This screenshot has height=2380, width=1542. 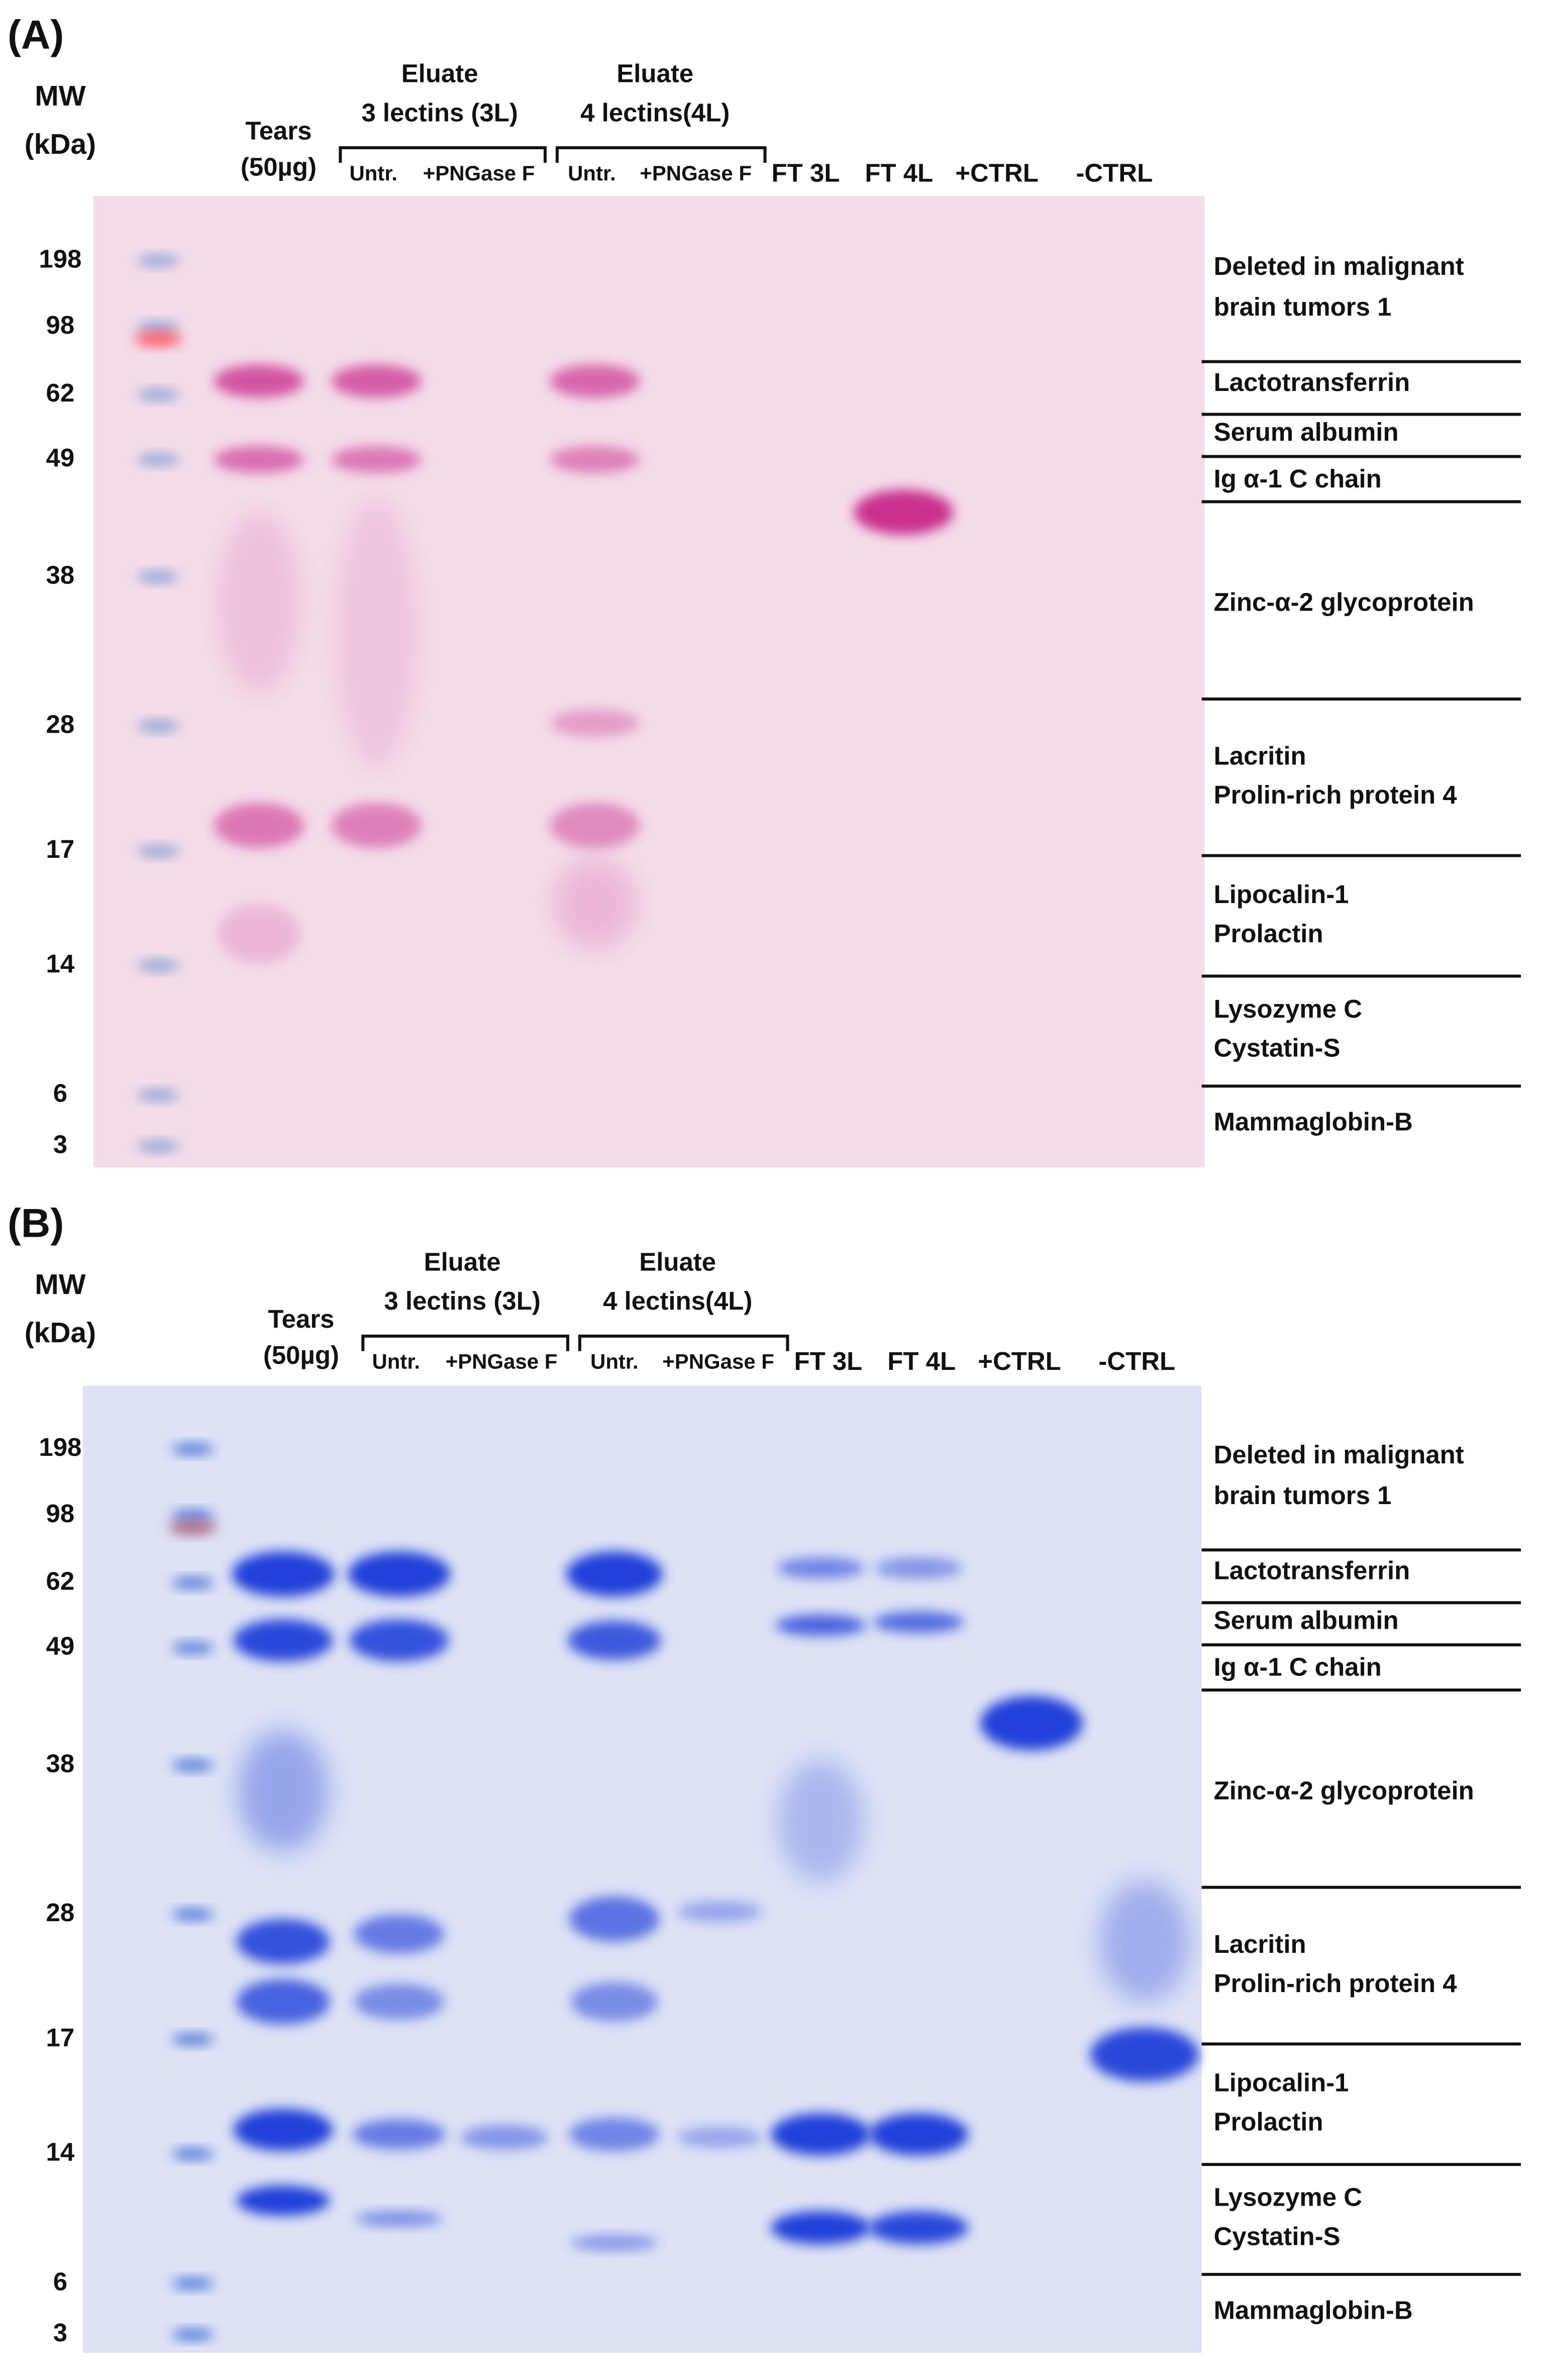 I want to click on group-header: Eluate, so click(x=439, y=73).